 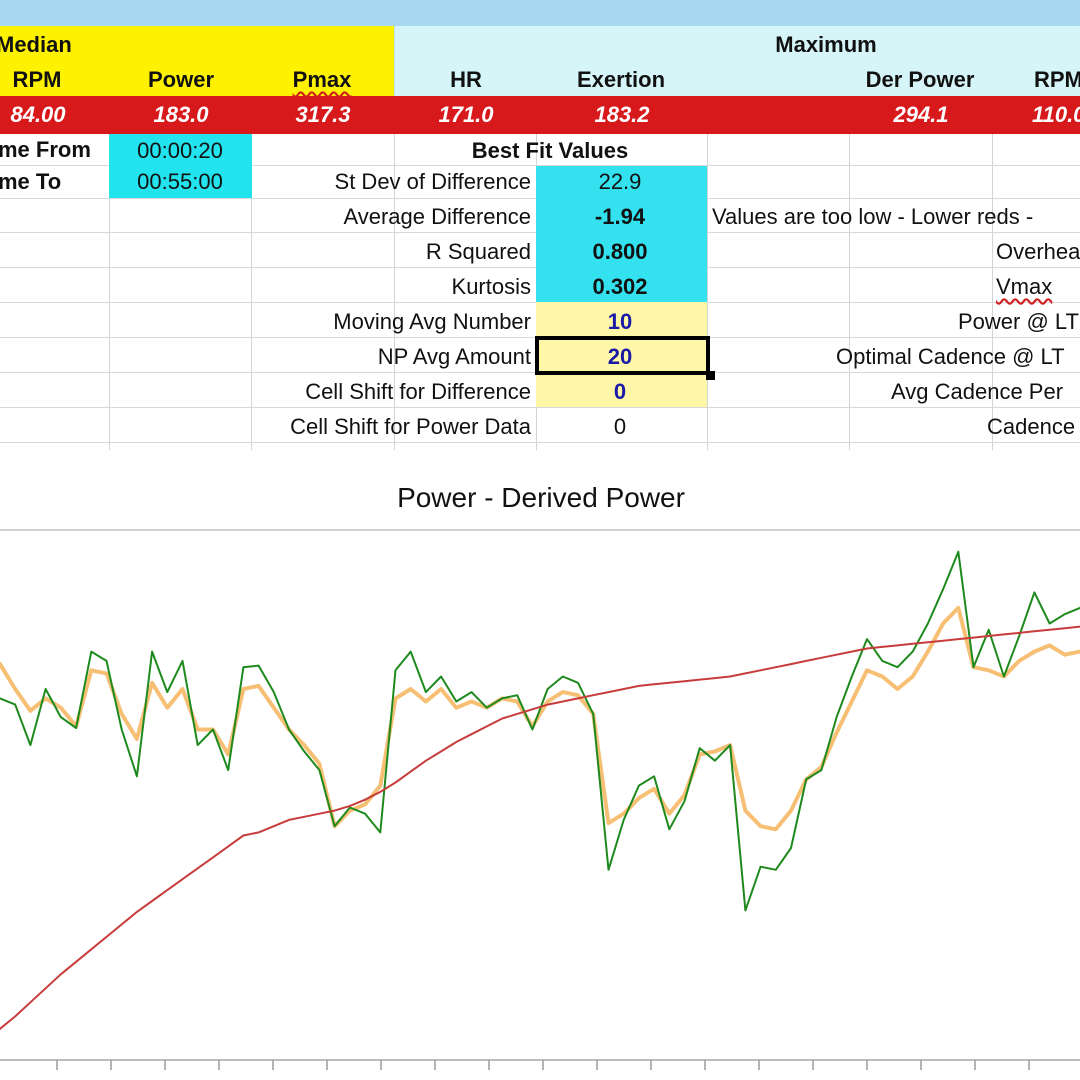 What do you see at coordinates (181, 114) in the screenshot?
I see `value-power-median: 183.0` at bounding box center [181, 114].